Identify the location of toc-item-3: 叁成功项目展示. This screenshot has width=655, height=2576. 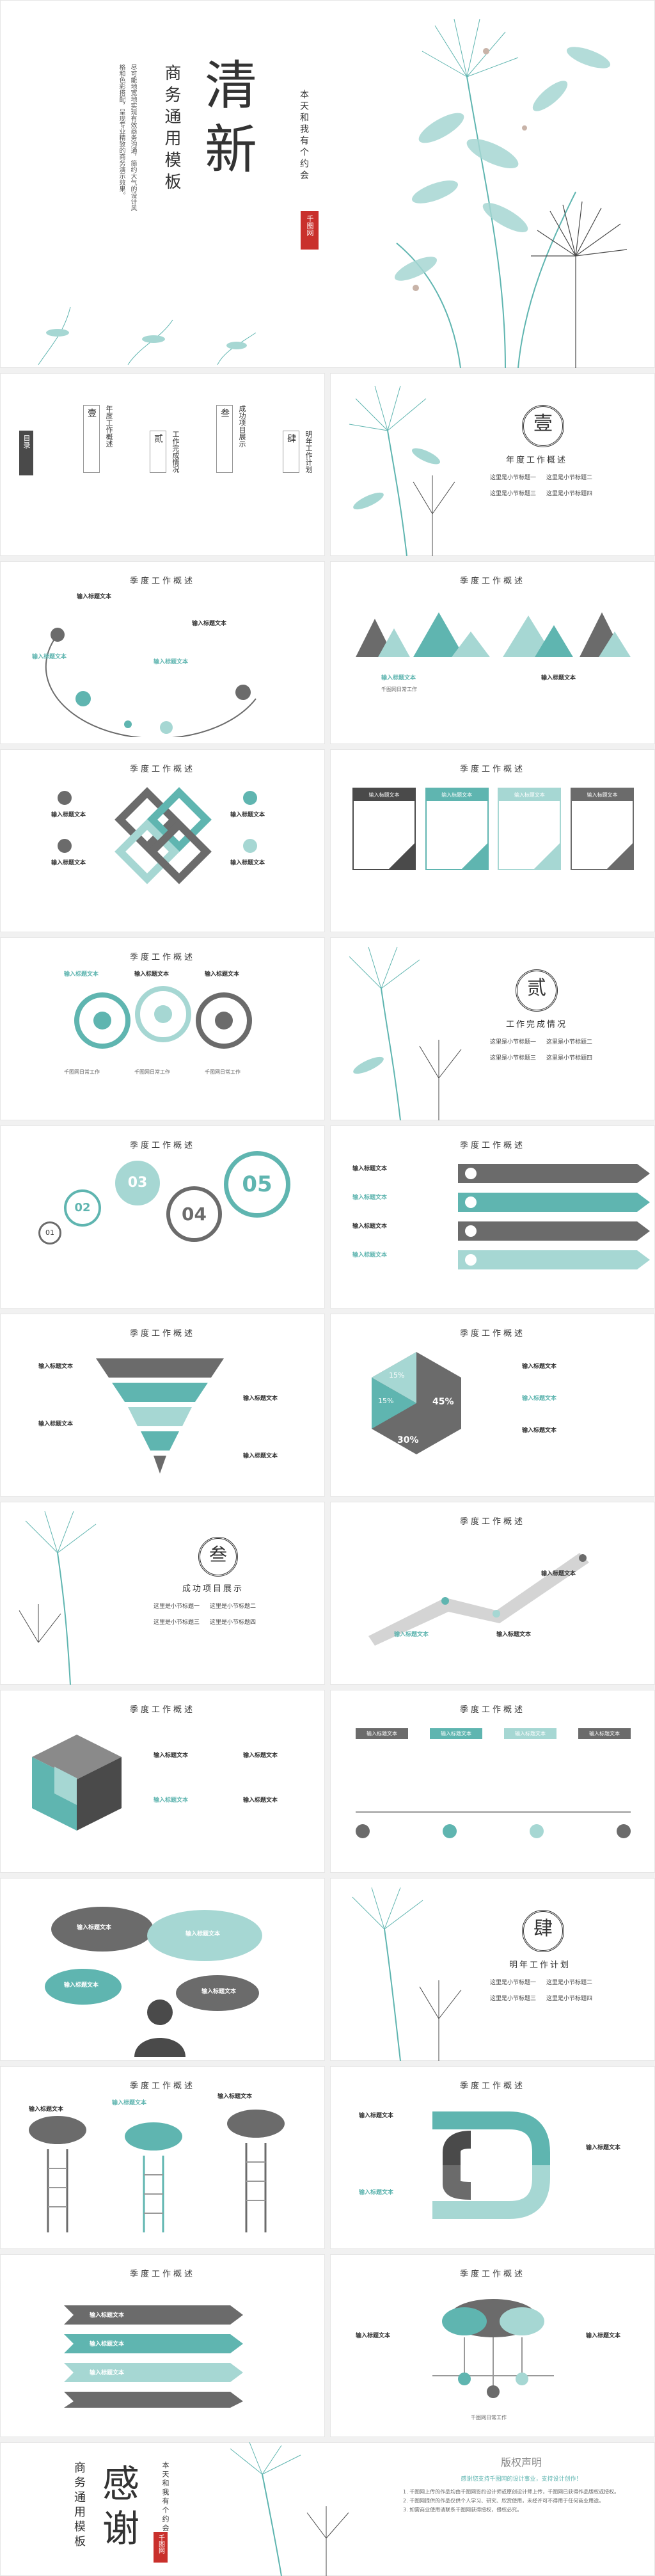
(232, 439).